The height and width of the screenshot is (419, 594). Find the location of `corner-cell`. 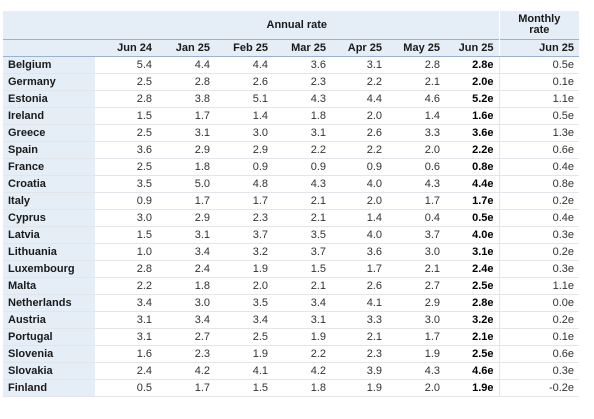

corner-cell is located at coordinates (49, 25).